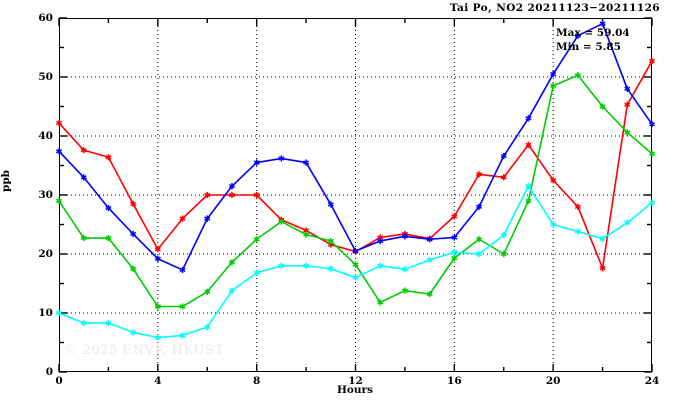  I want to click on x-axis-title: Hours, so click(355, 390).